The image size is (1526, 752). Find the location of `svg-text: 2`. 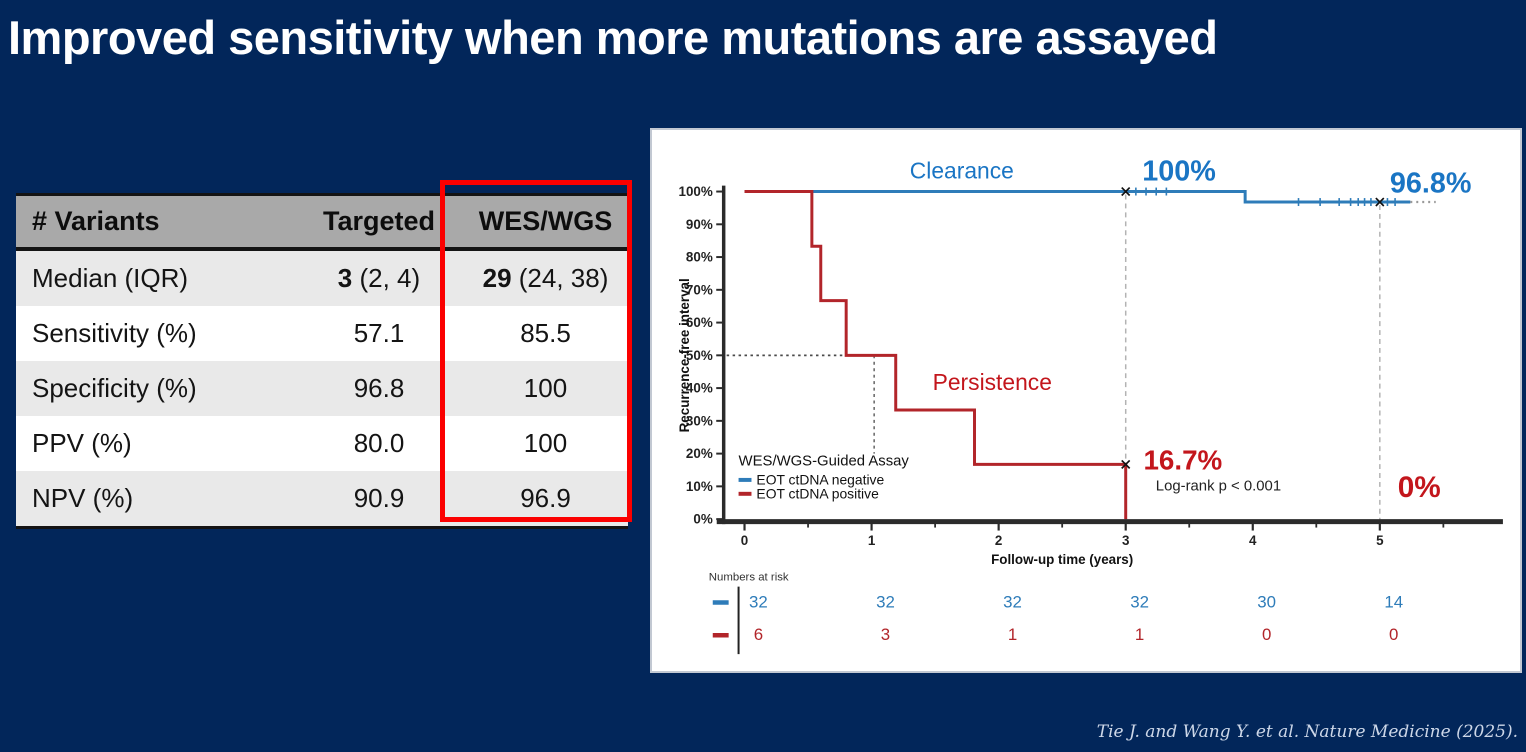

svg-text: 2 is located at coordinates (998, 540).